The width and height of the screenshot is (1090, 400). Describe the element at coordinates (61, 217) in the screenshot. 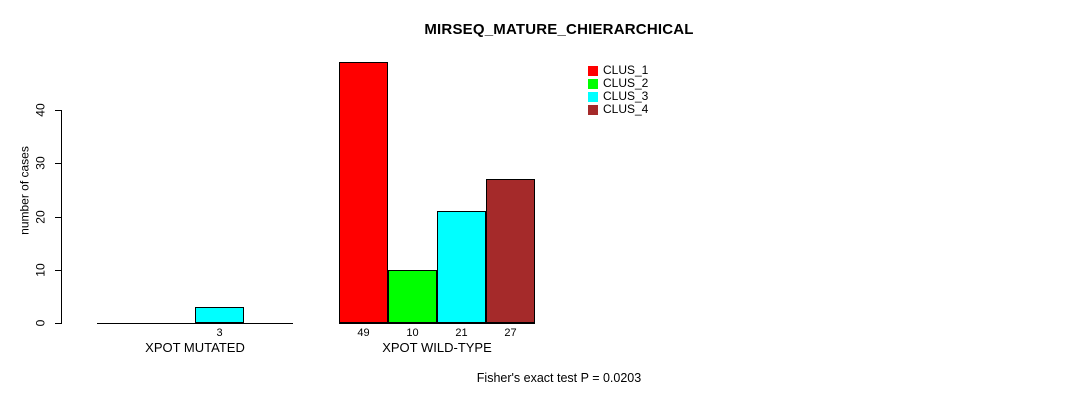

I see `y-axis-line` at that location.